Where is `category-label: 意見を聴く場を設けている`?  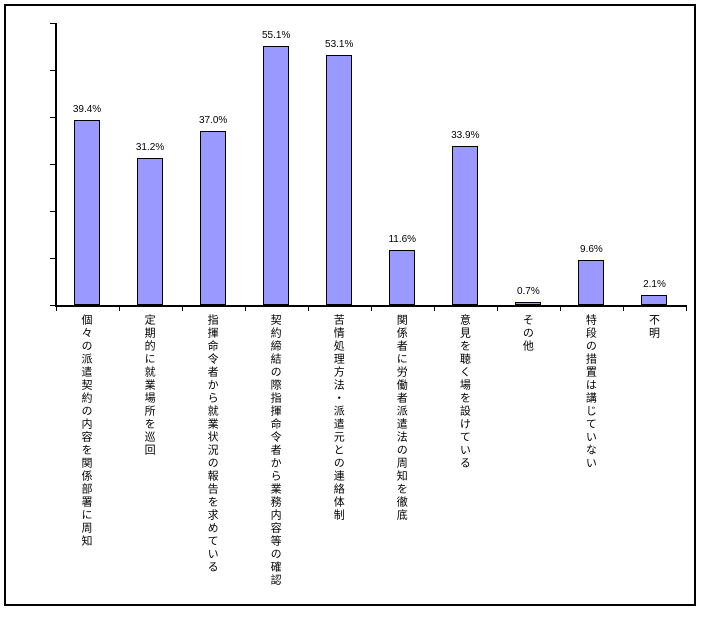 category-label: 意見を聴く場を設けている is located at coordinates (464, 392).